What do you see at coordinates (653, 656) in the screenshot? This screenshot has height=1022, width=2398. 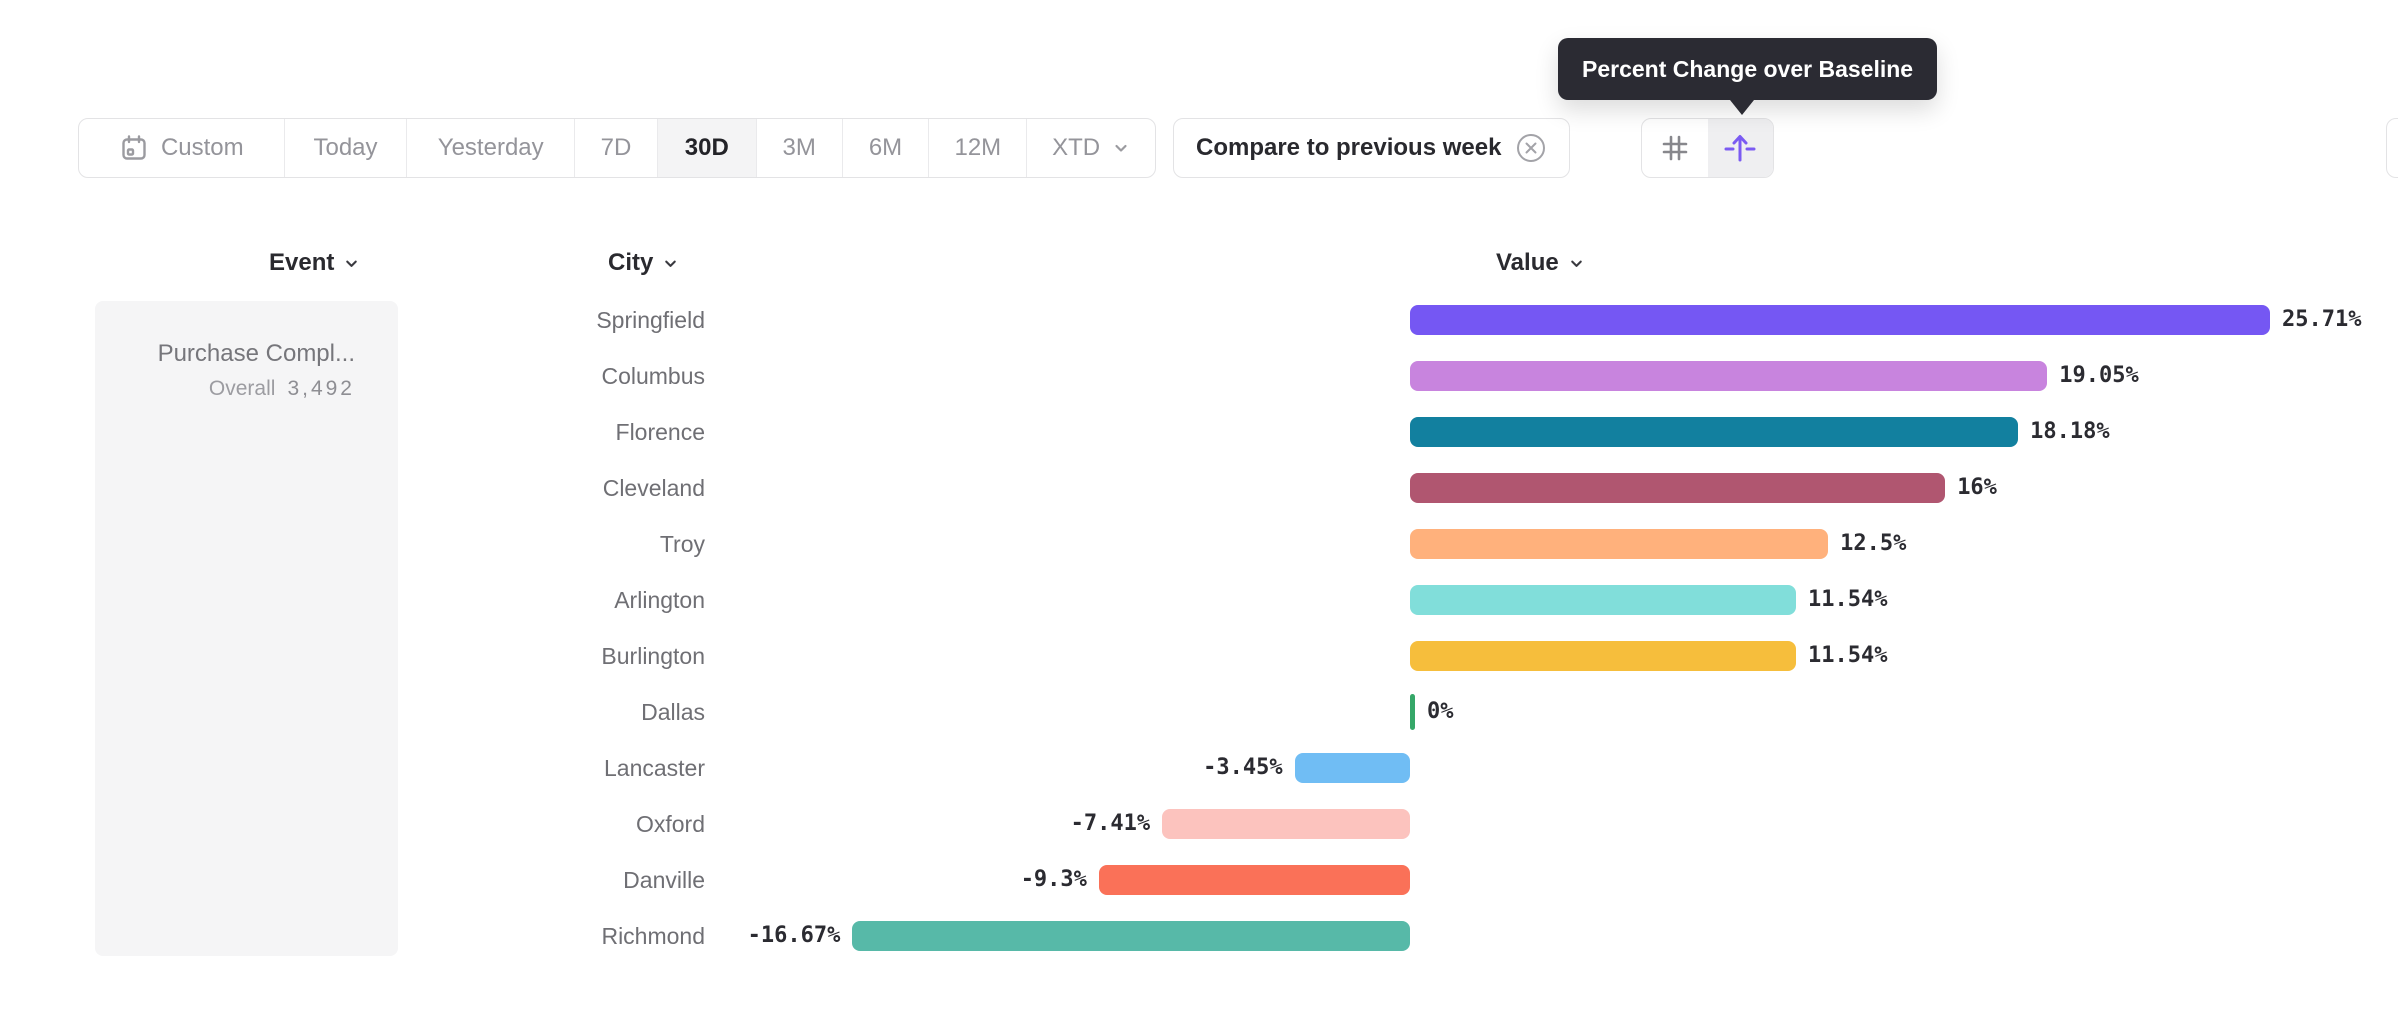 I see `city-label: Burlington` at bounding box center [653, 656].